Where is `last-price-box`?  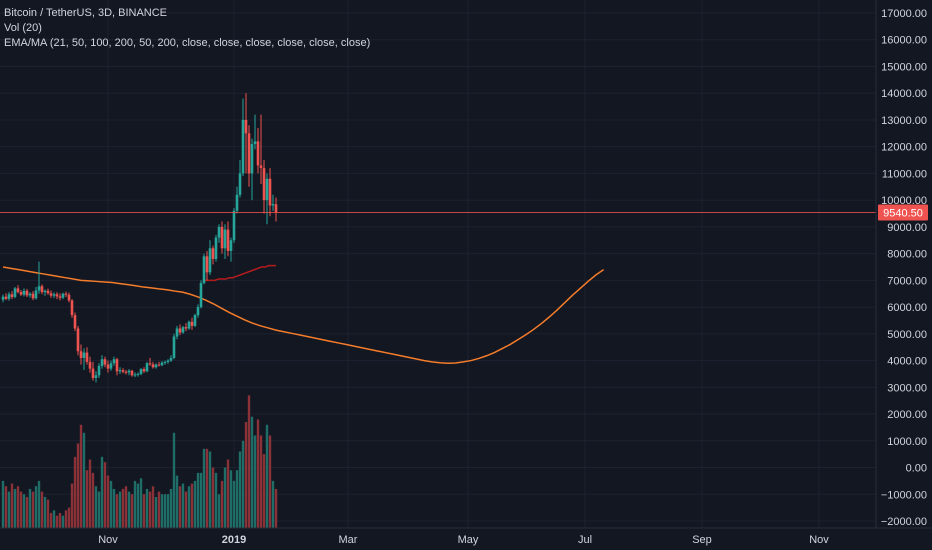 last-price-box is located at coordinates (903, 212).